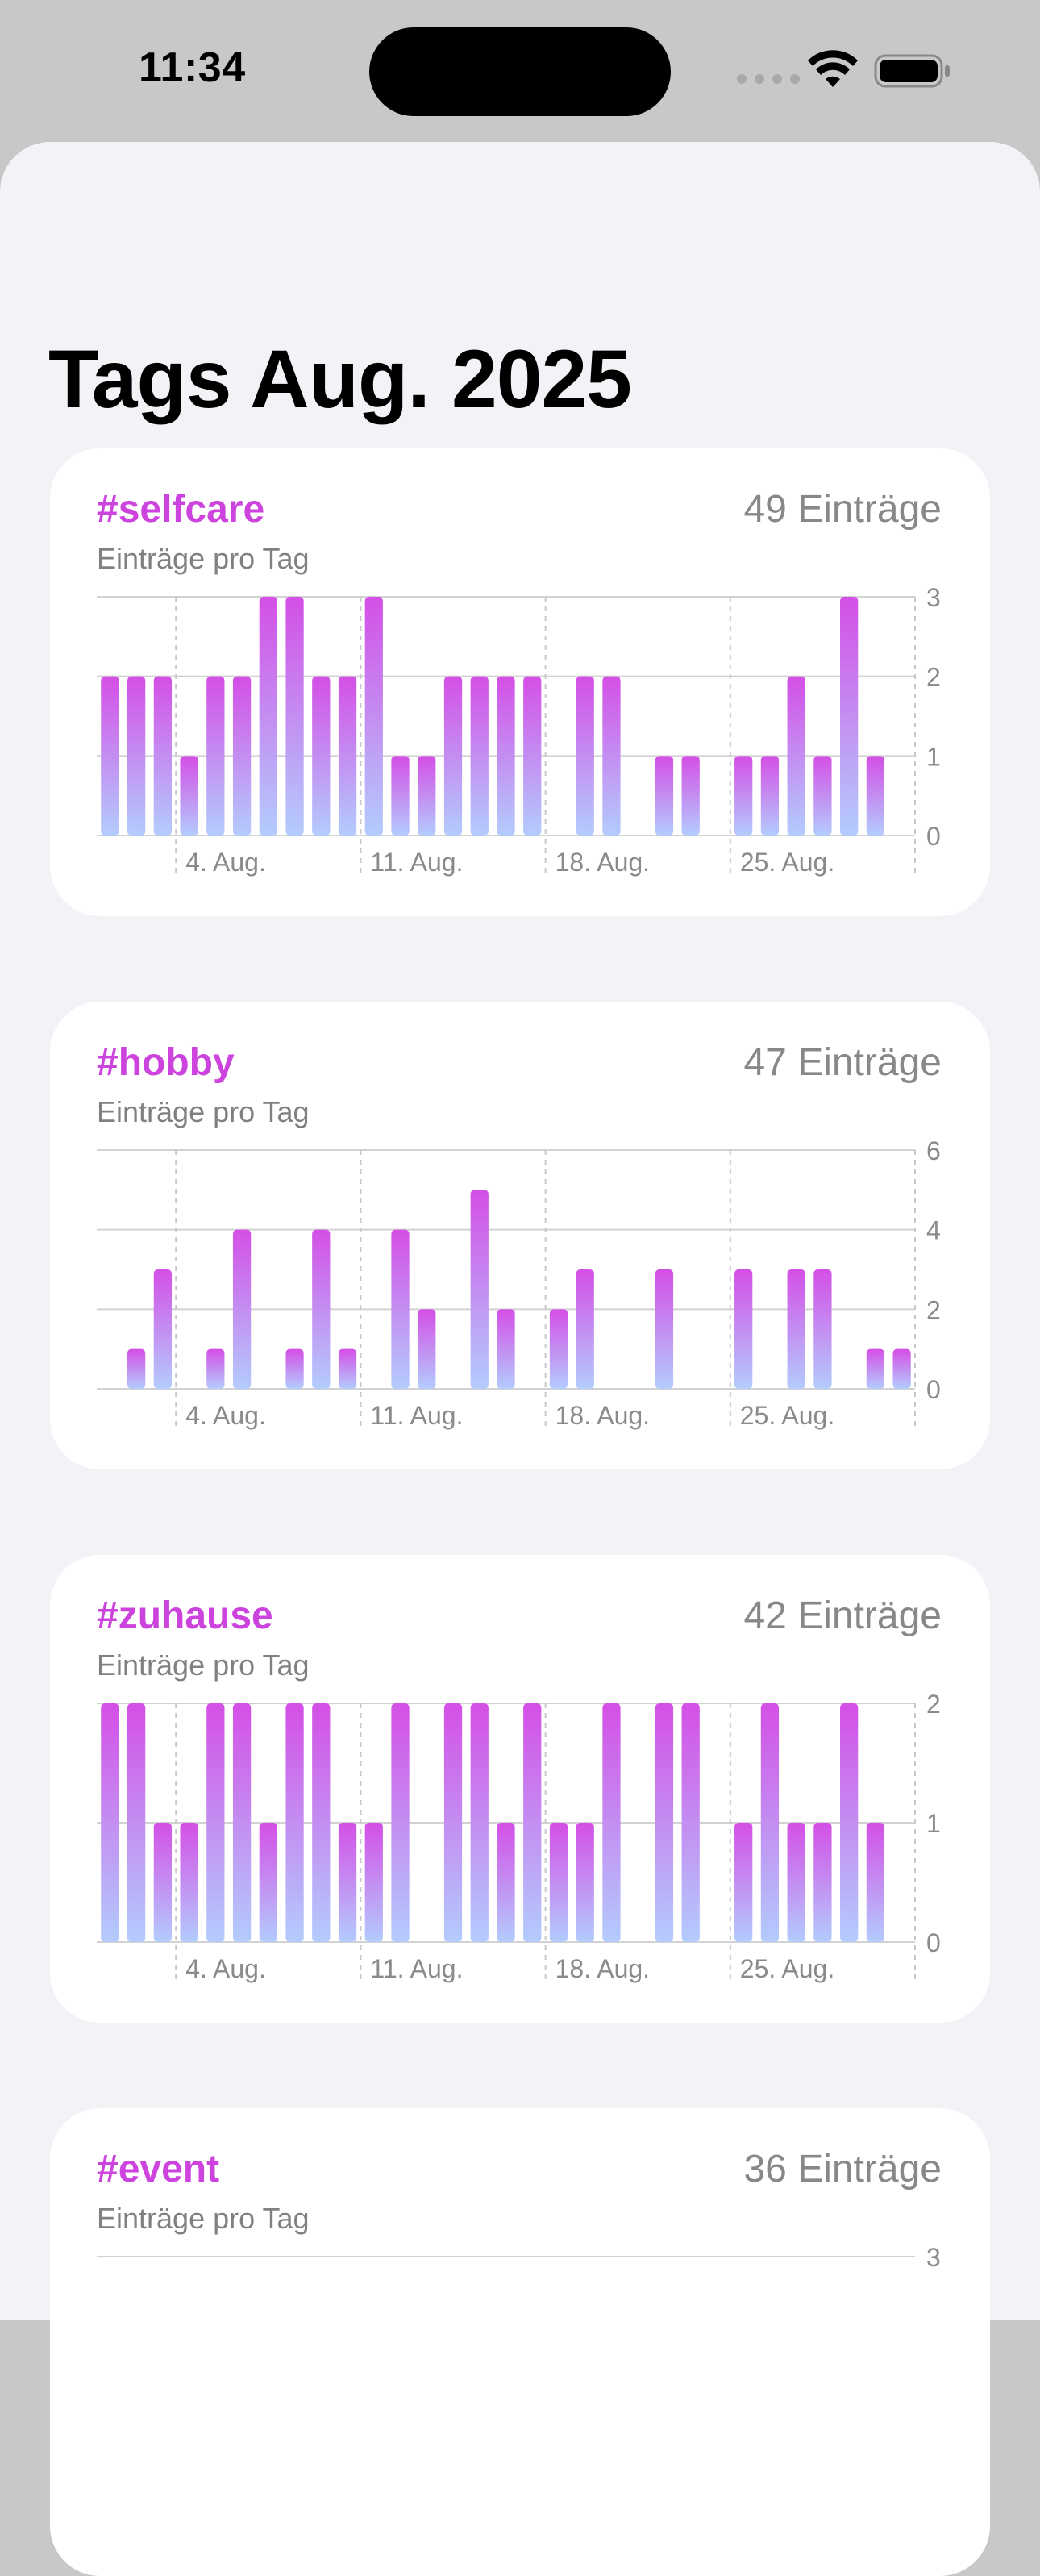  I want to click on wifi-icon, so click(833, 68).